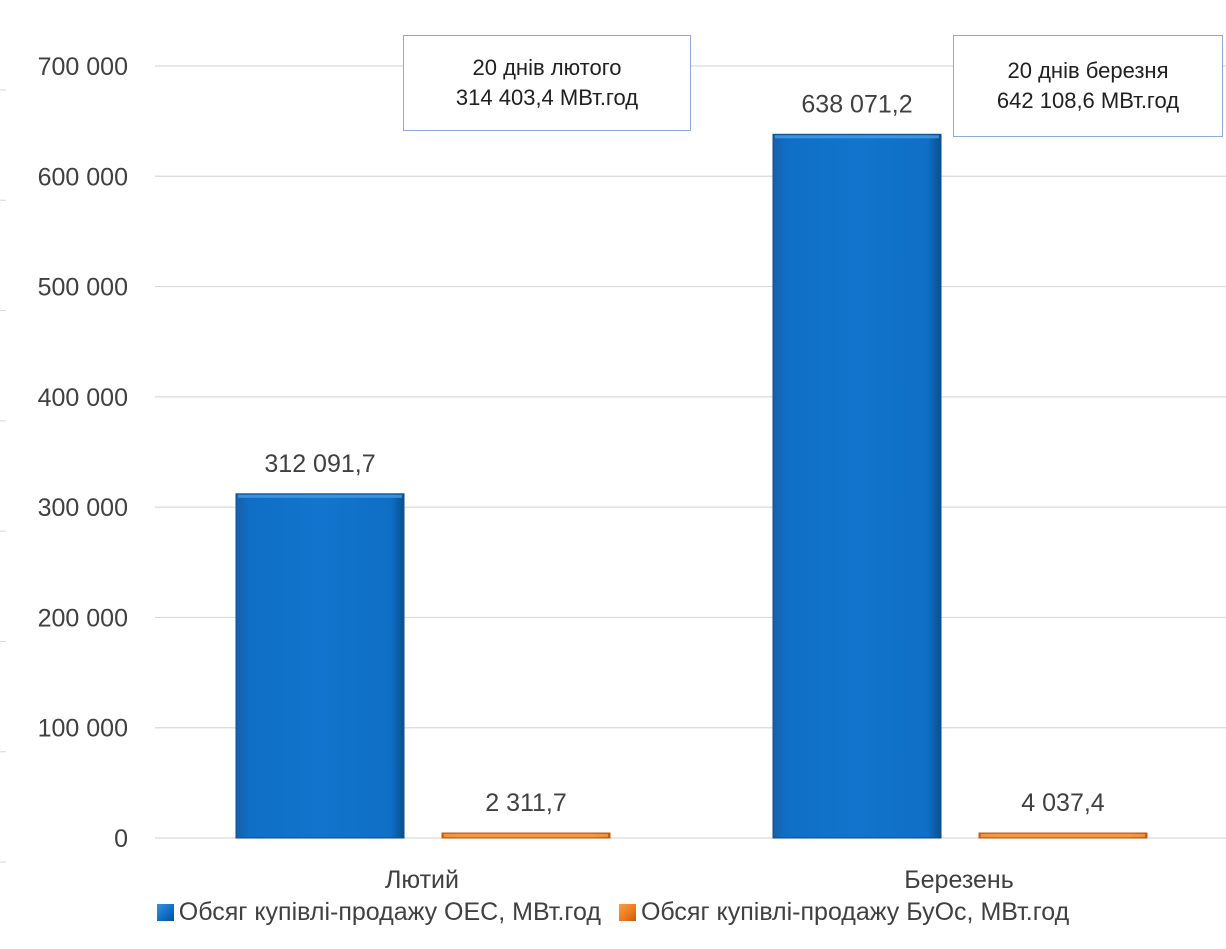 The image size is (1226, 949). I want to click on legend-swatch-buos, so click(627, 912).